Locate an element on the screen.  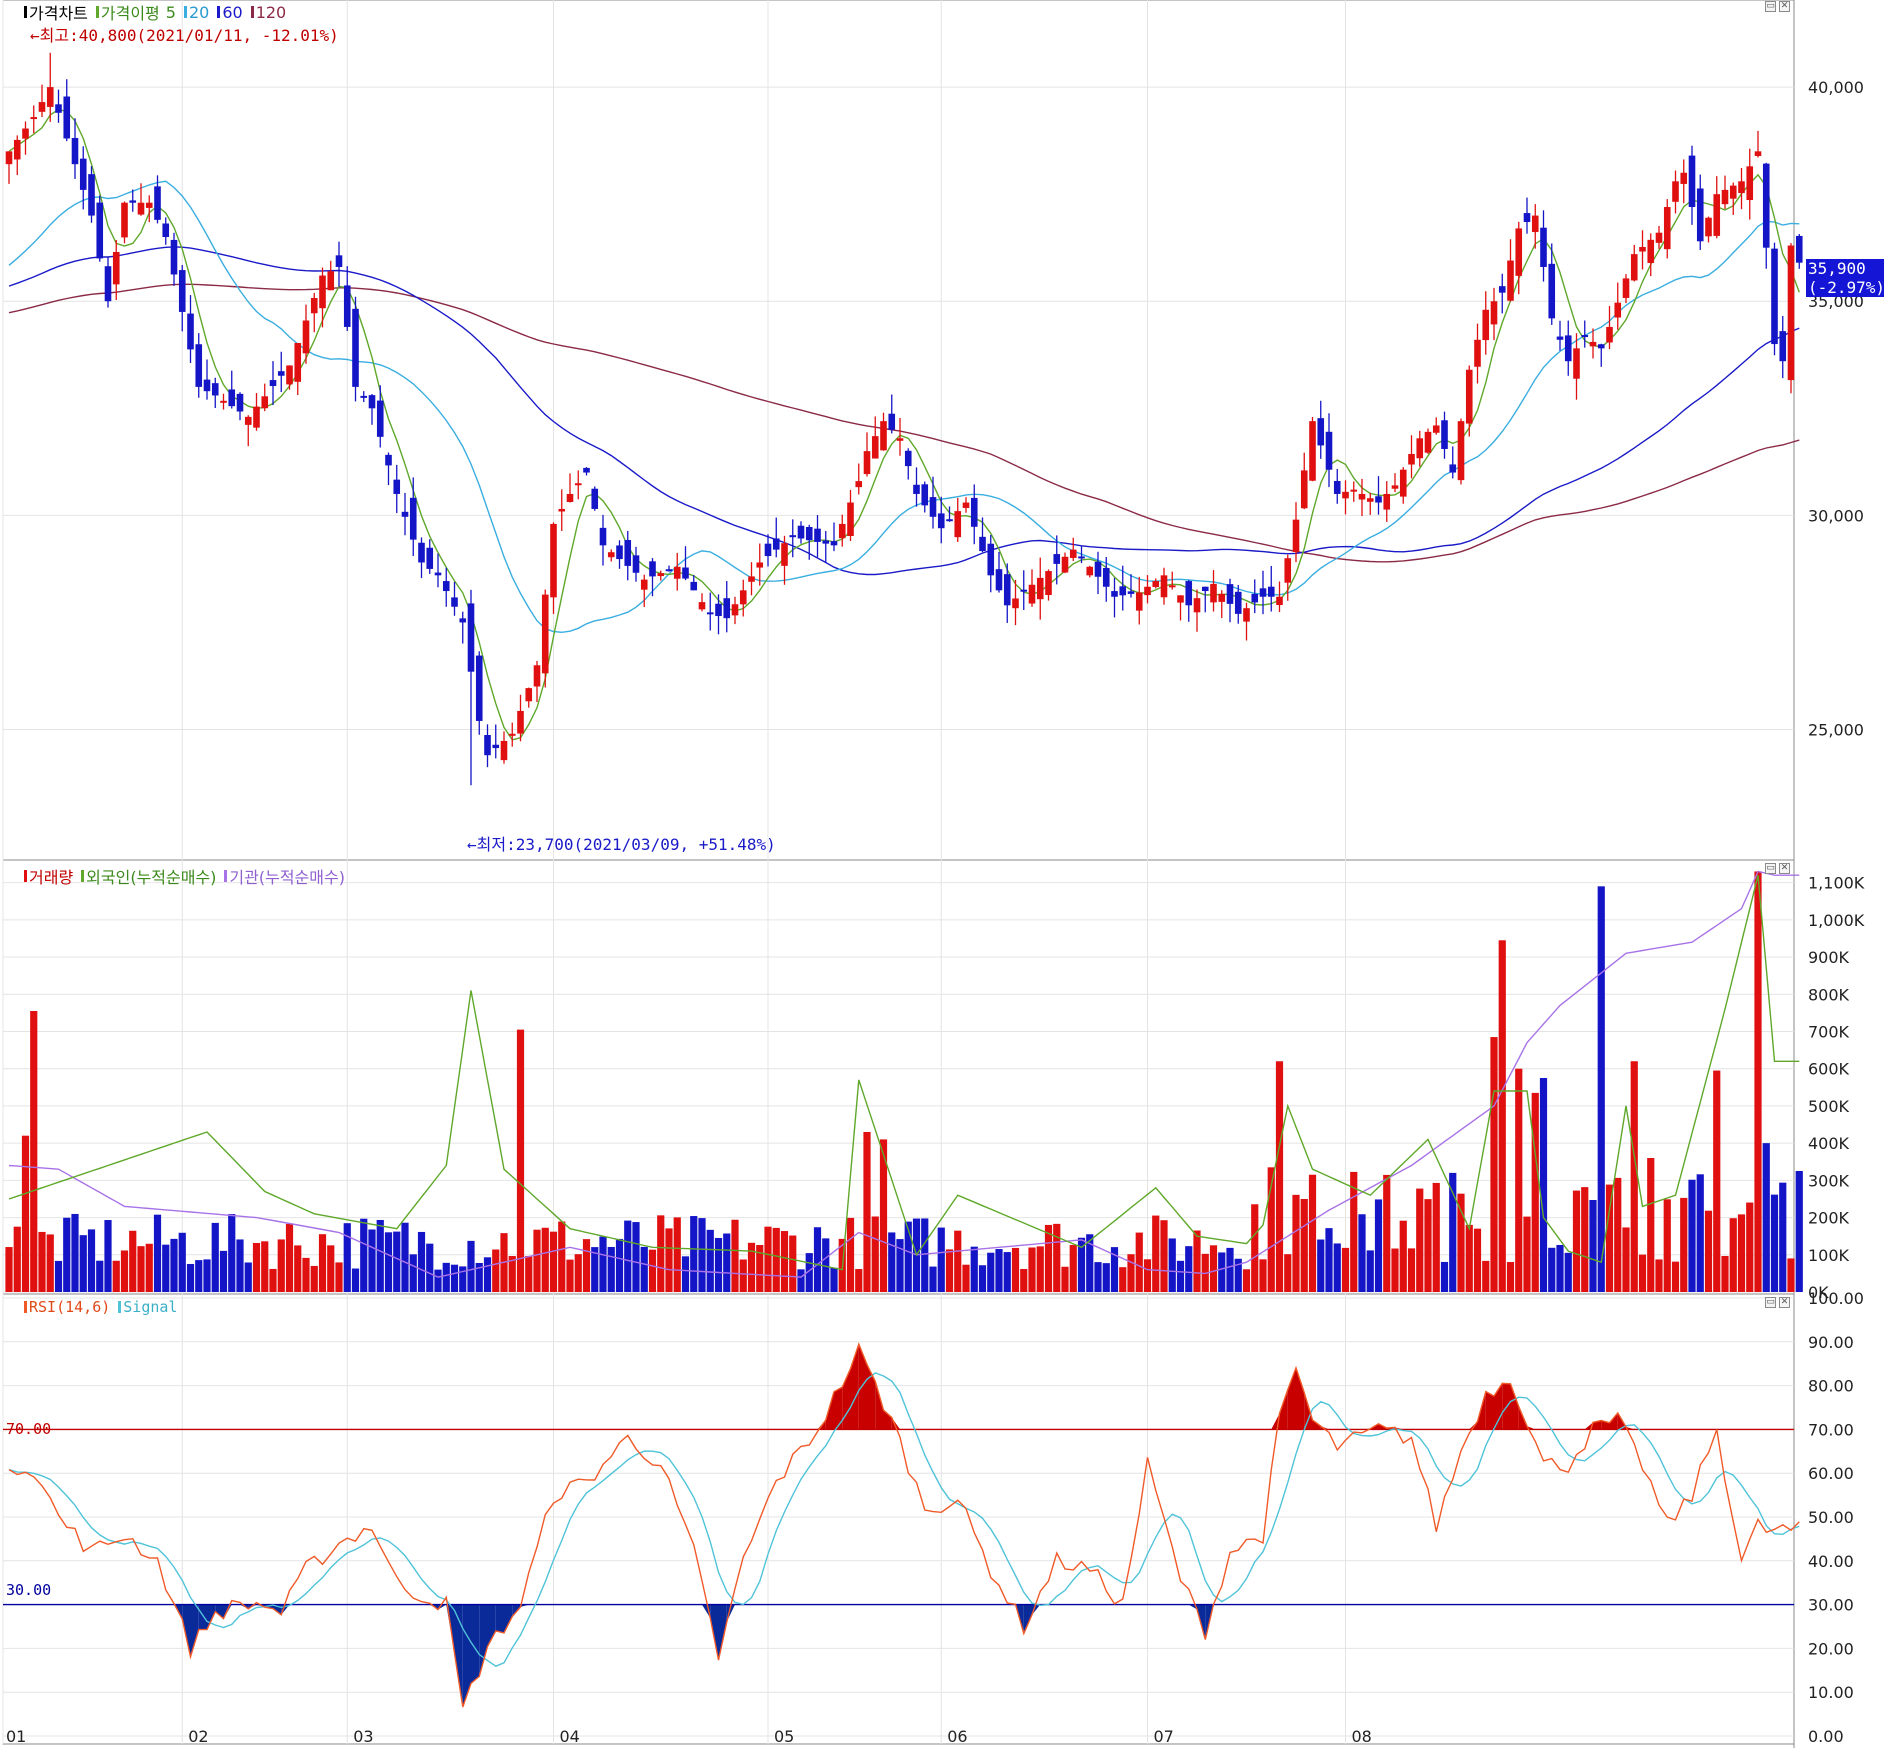
rsi-pane-minimize-icon: ▭ is located at coordinates (1770, 1302).